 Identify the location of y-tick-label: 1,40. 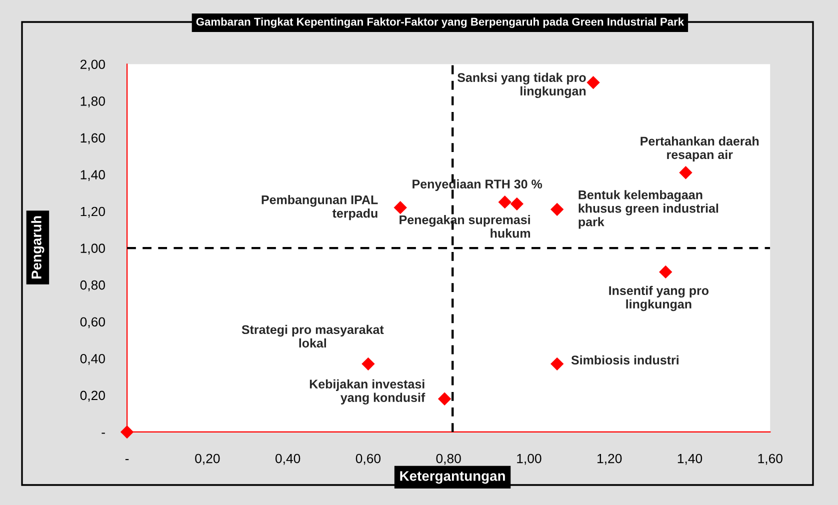
(92, 175).